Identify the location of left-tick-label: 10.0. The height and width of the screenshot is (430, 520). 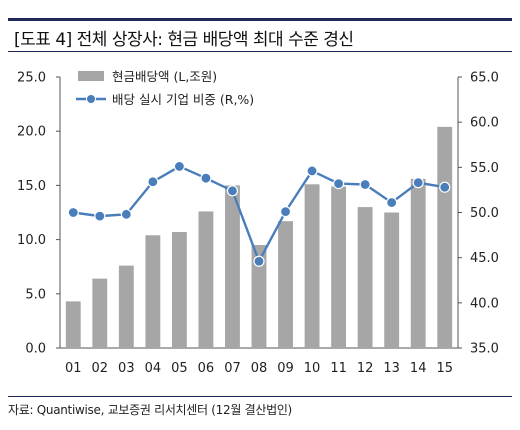
(31, 240).